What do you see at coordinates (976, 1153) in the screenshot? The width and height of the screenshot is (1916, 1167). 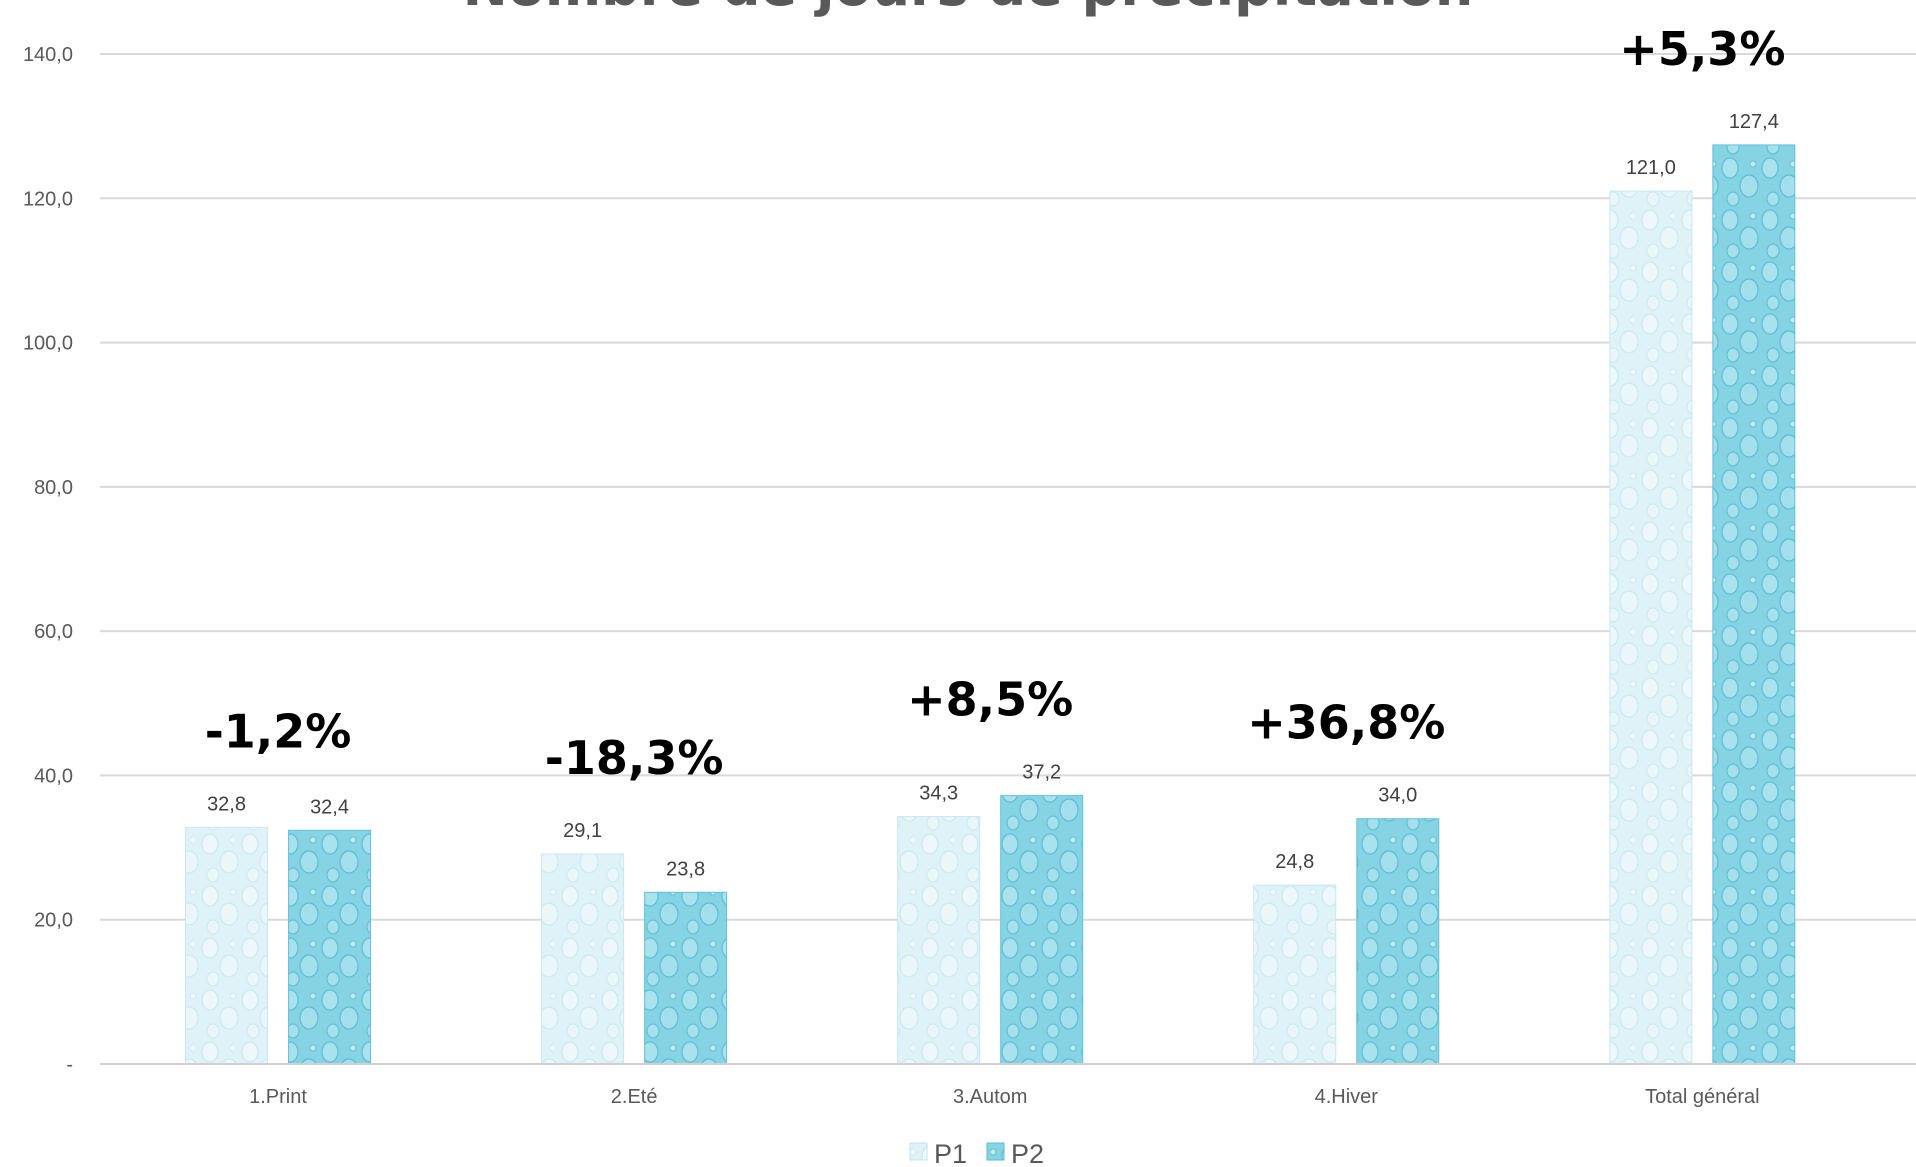 I see `legend: P1 P2` at bounding box center [976, 1153].